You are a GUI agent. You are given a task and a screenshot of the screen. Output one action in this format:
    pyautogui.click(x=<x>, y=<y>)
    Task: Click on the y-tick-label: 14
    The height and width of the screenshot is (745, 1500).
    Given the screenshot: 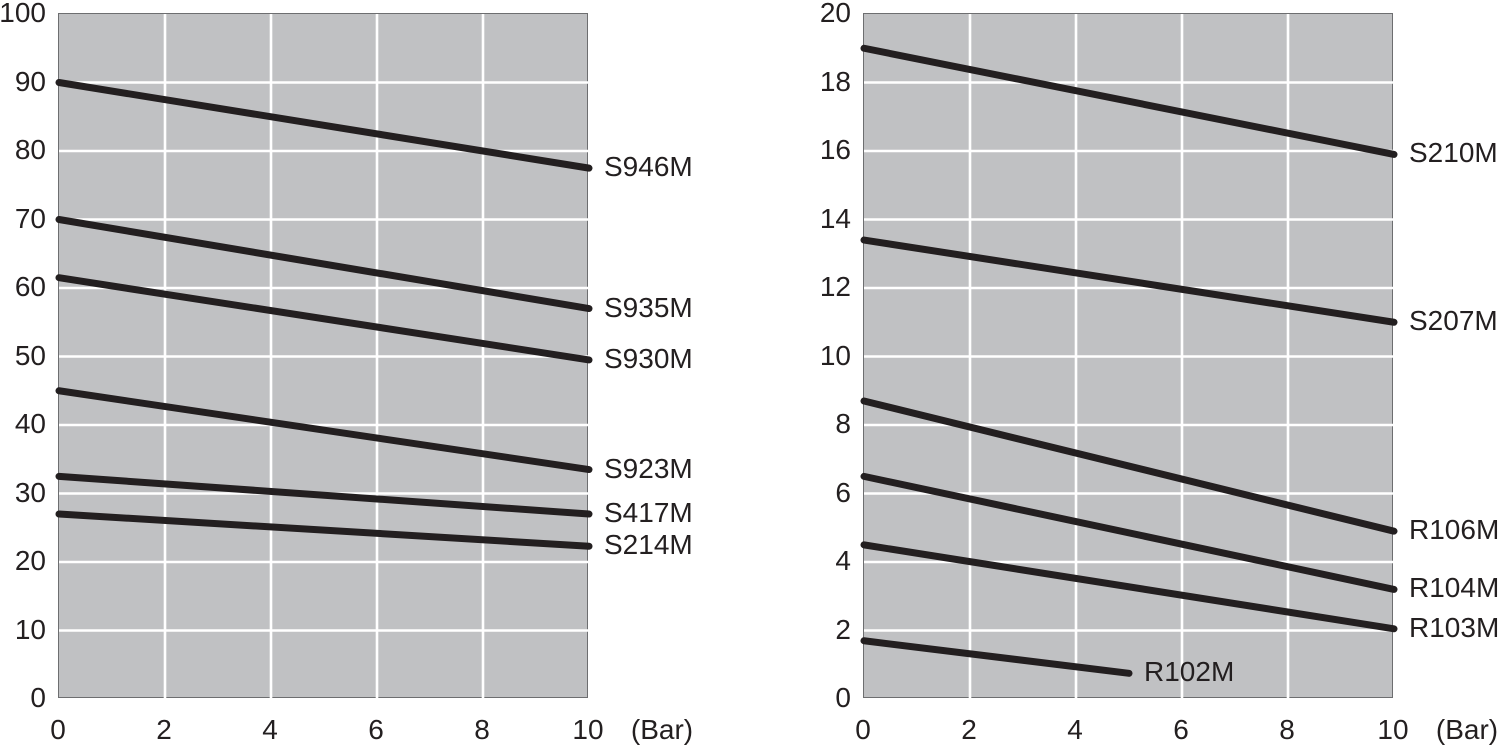 What is the action you would take?
    pyautogui.click(x=835, y=218)
    